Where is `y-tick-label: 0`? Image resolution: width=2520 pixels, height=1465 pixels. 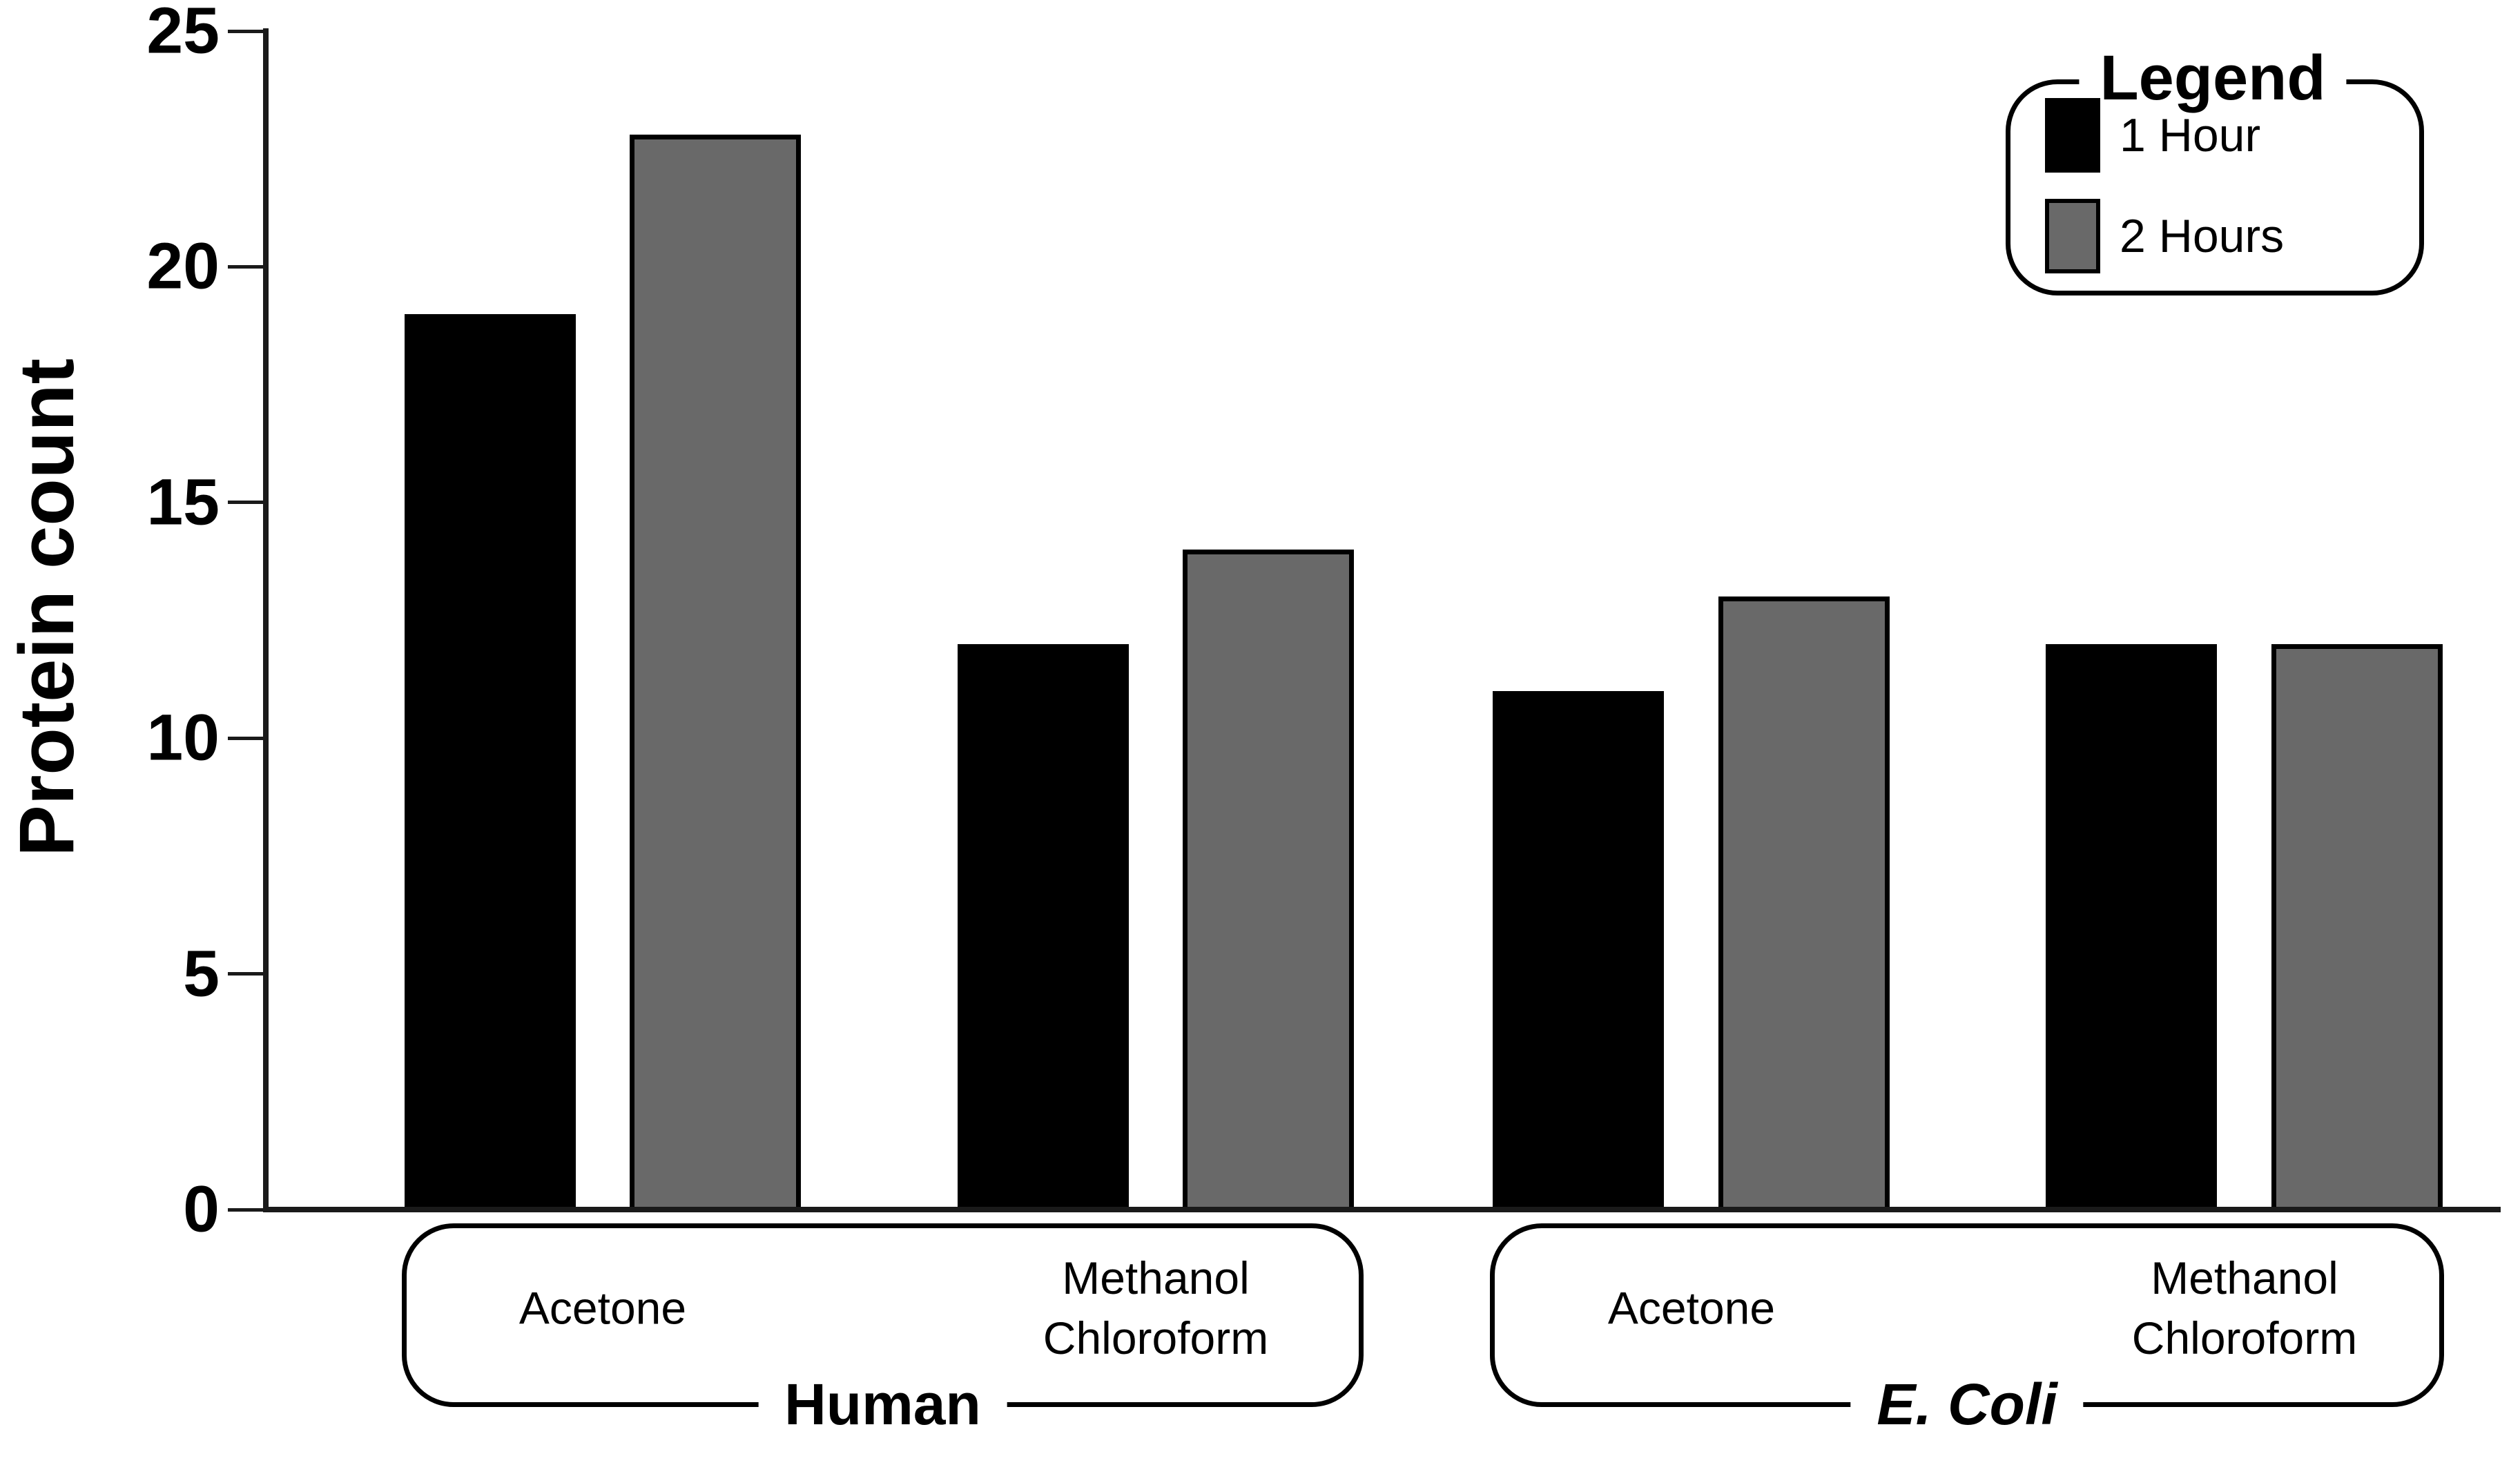 y-tick-label: 0 is located at coordinates (202, 1209).